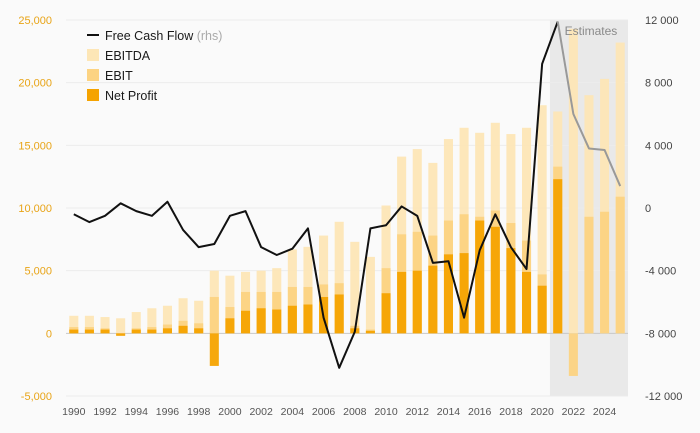 This screenshot has height=433, width=700. What do you see at coordinates (49, 334) in the screenshot?
I see `y-left-tick-label: 0` at bounding box center [49, 334].